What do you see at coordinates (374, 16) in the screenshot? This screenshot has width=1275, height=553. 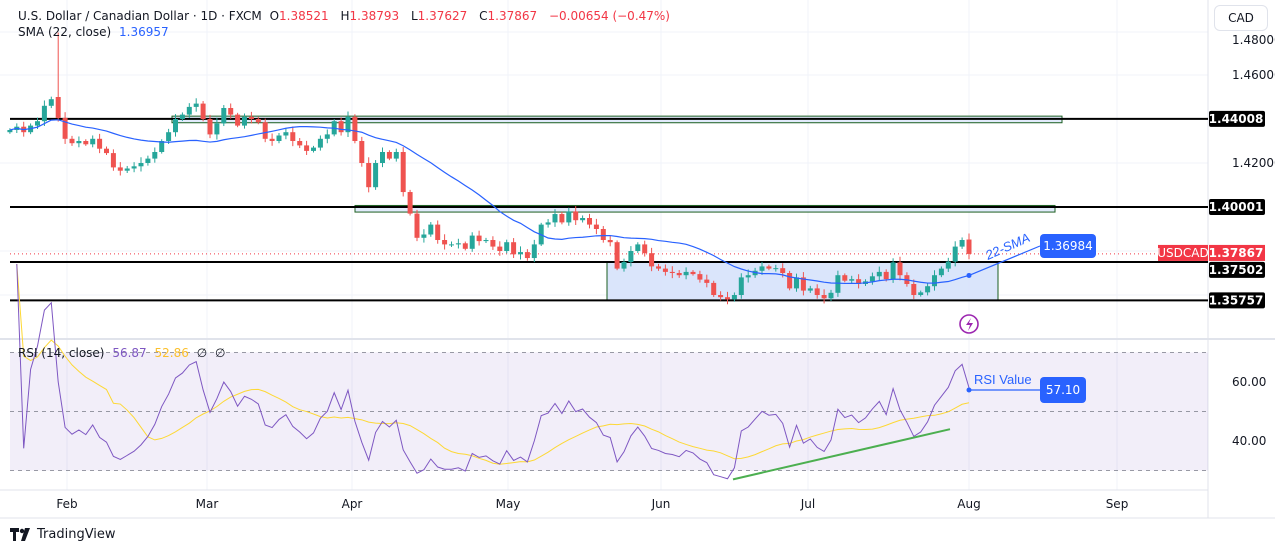 I see `high-value: 1.38793` at bounding box center [374, 16].